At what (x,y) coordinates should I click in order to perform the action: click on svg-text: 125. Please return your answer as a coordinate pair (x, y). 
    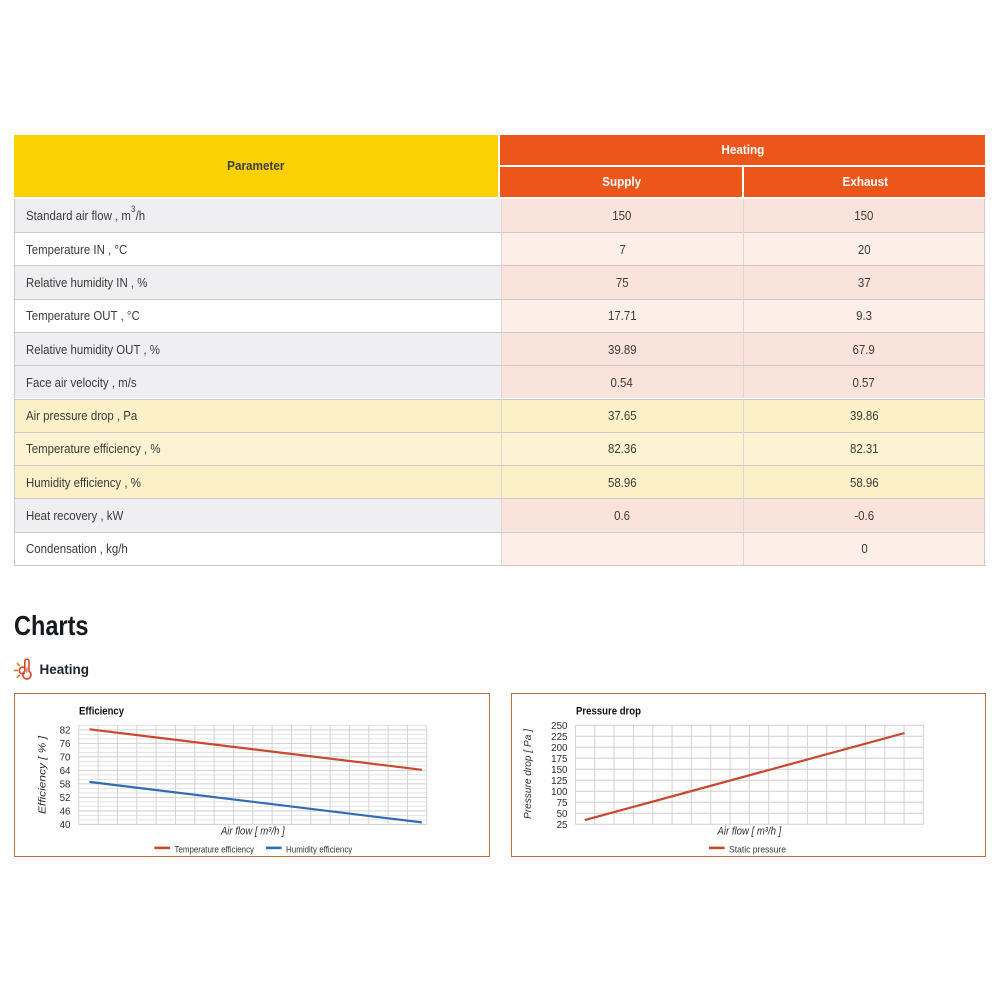
    Looking at the image, I should click on (559, 781).